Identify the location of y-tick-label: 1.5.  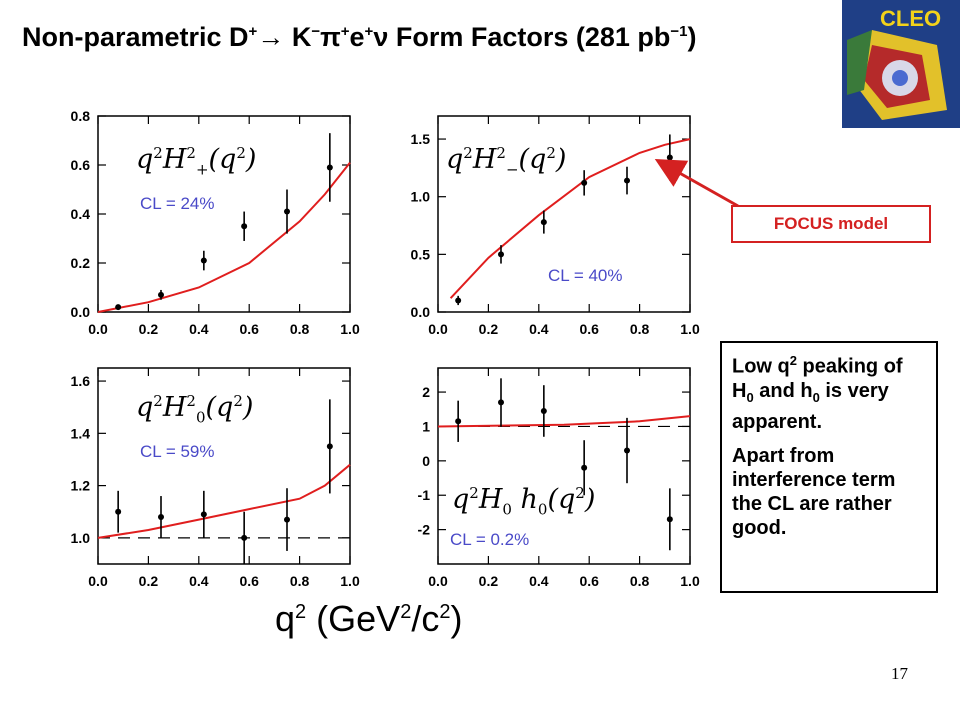
(421, 139).